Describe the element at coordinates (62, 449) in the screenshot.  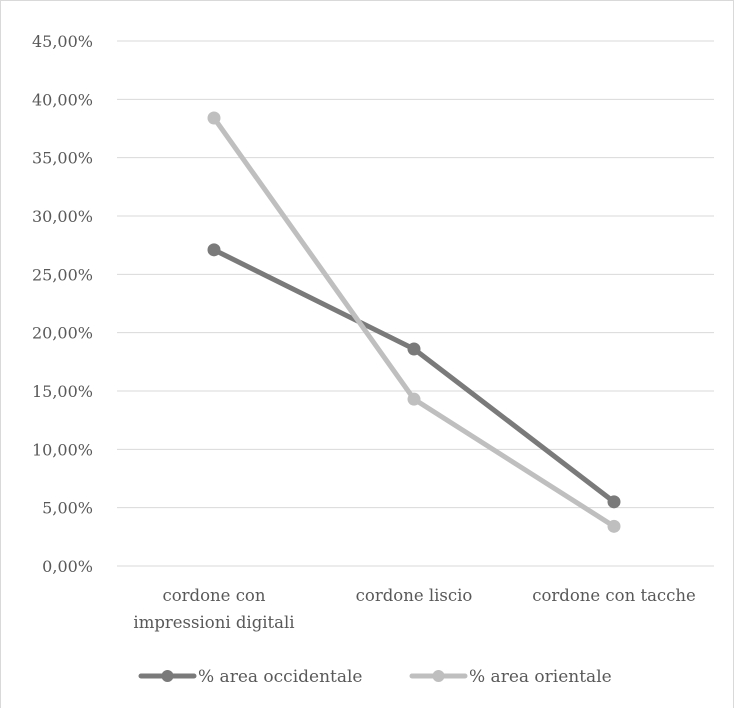
I see `y-tick-label: 10,00%` at that location.